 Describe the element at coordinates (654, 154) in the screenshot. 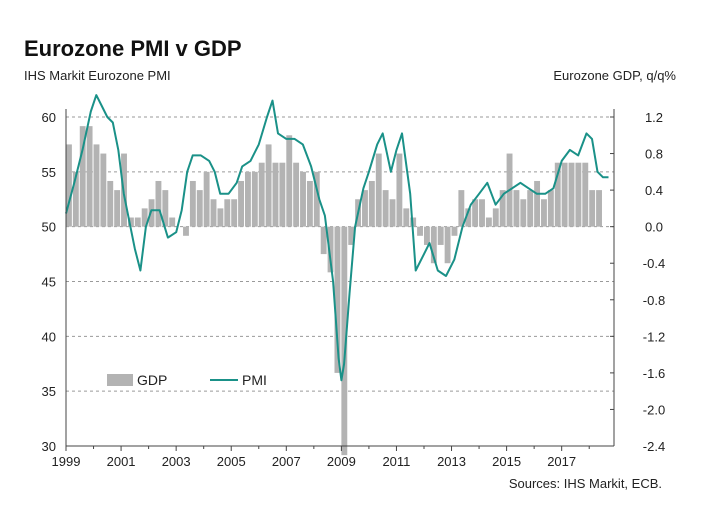

I see `right-tick-label: 0.8` at that location.